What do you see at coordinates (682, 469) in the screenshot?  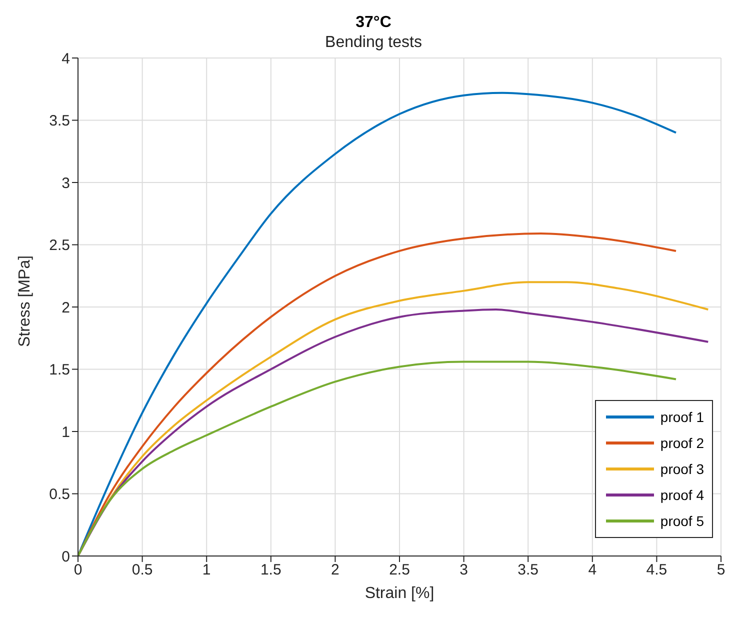 I see `legend-label: proof 3` at bounding box center [682, 469].